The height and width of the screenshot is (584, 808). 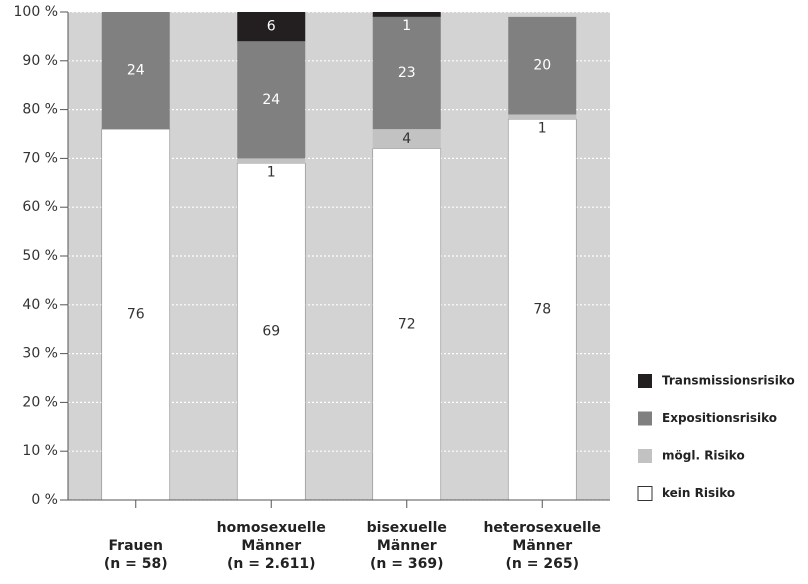 I want to click on value-label: 23, so click(x=407, y=73).